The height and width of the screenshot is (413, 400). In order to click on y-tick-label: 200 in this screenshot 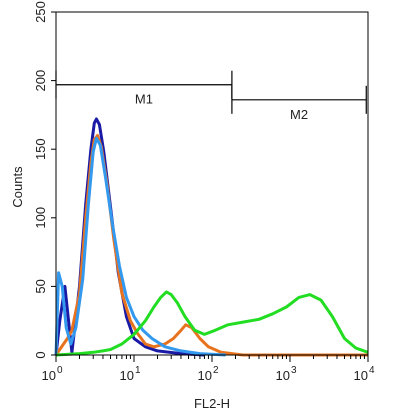, I will do `click(40, 81)`.